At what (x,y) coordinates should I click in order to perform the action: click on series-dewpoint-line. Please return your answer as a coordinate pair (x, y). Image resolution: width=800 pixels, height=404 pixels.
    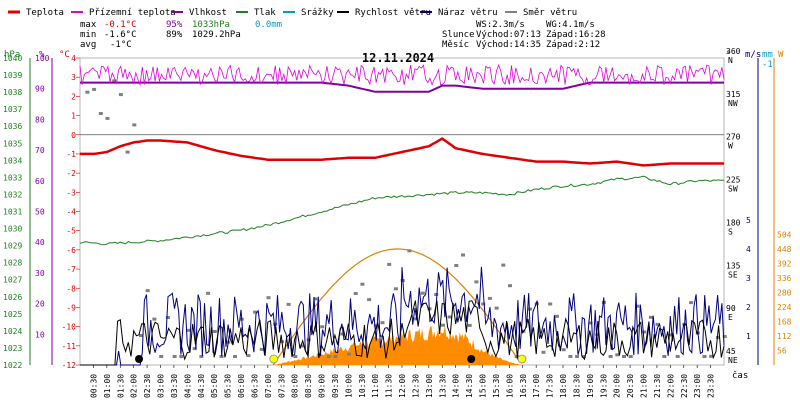
    Looking at the image, I should click on (402, 75).